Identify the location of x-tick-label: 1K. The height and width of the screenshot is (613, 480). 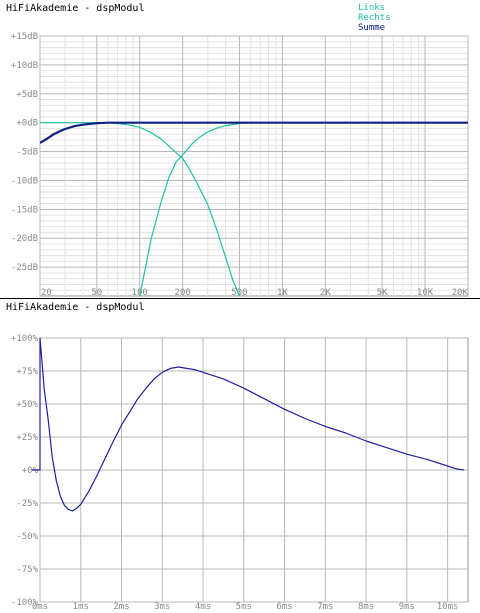
(282, 293).